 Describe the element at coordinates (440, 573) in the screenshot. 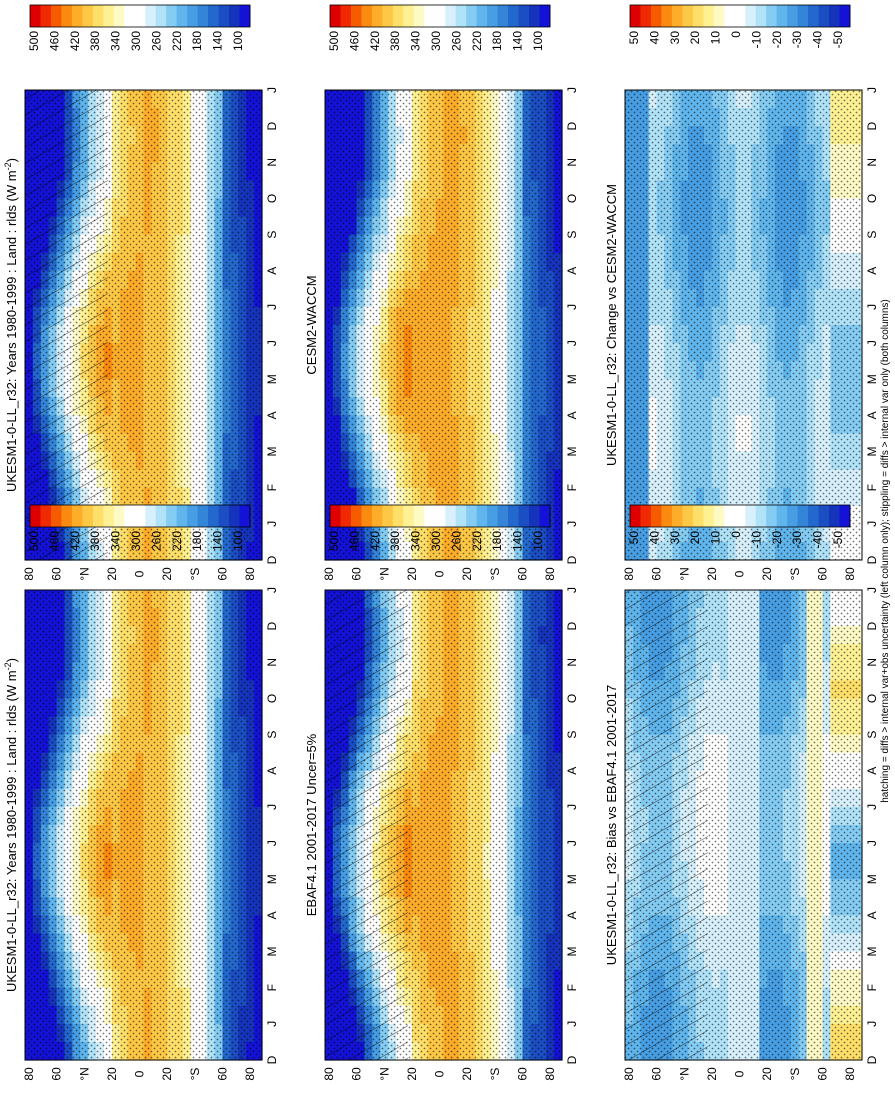

I see `lat-tick-label: 0` at that location.